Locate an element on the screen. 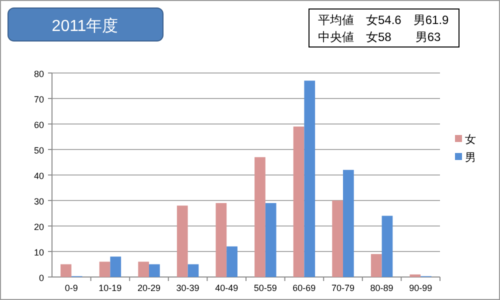  y-tick-label: 10 is located at coordinates (39, 253).